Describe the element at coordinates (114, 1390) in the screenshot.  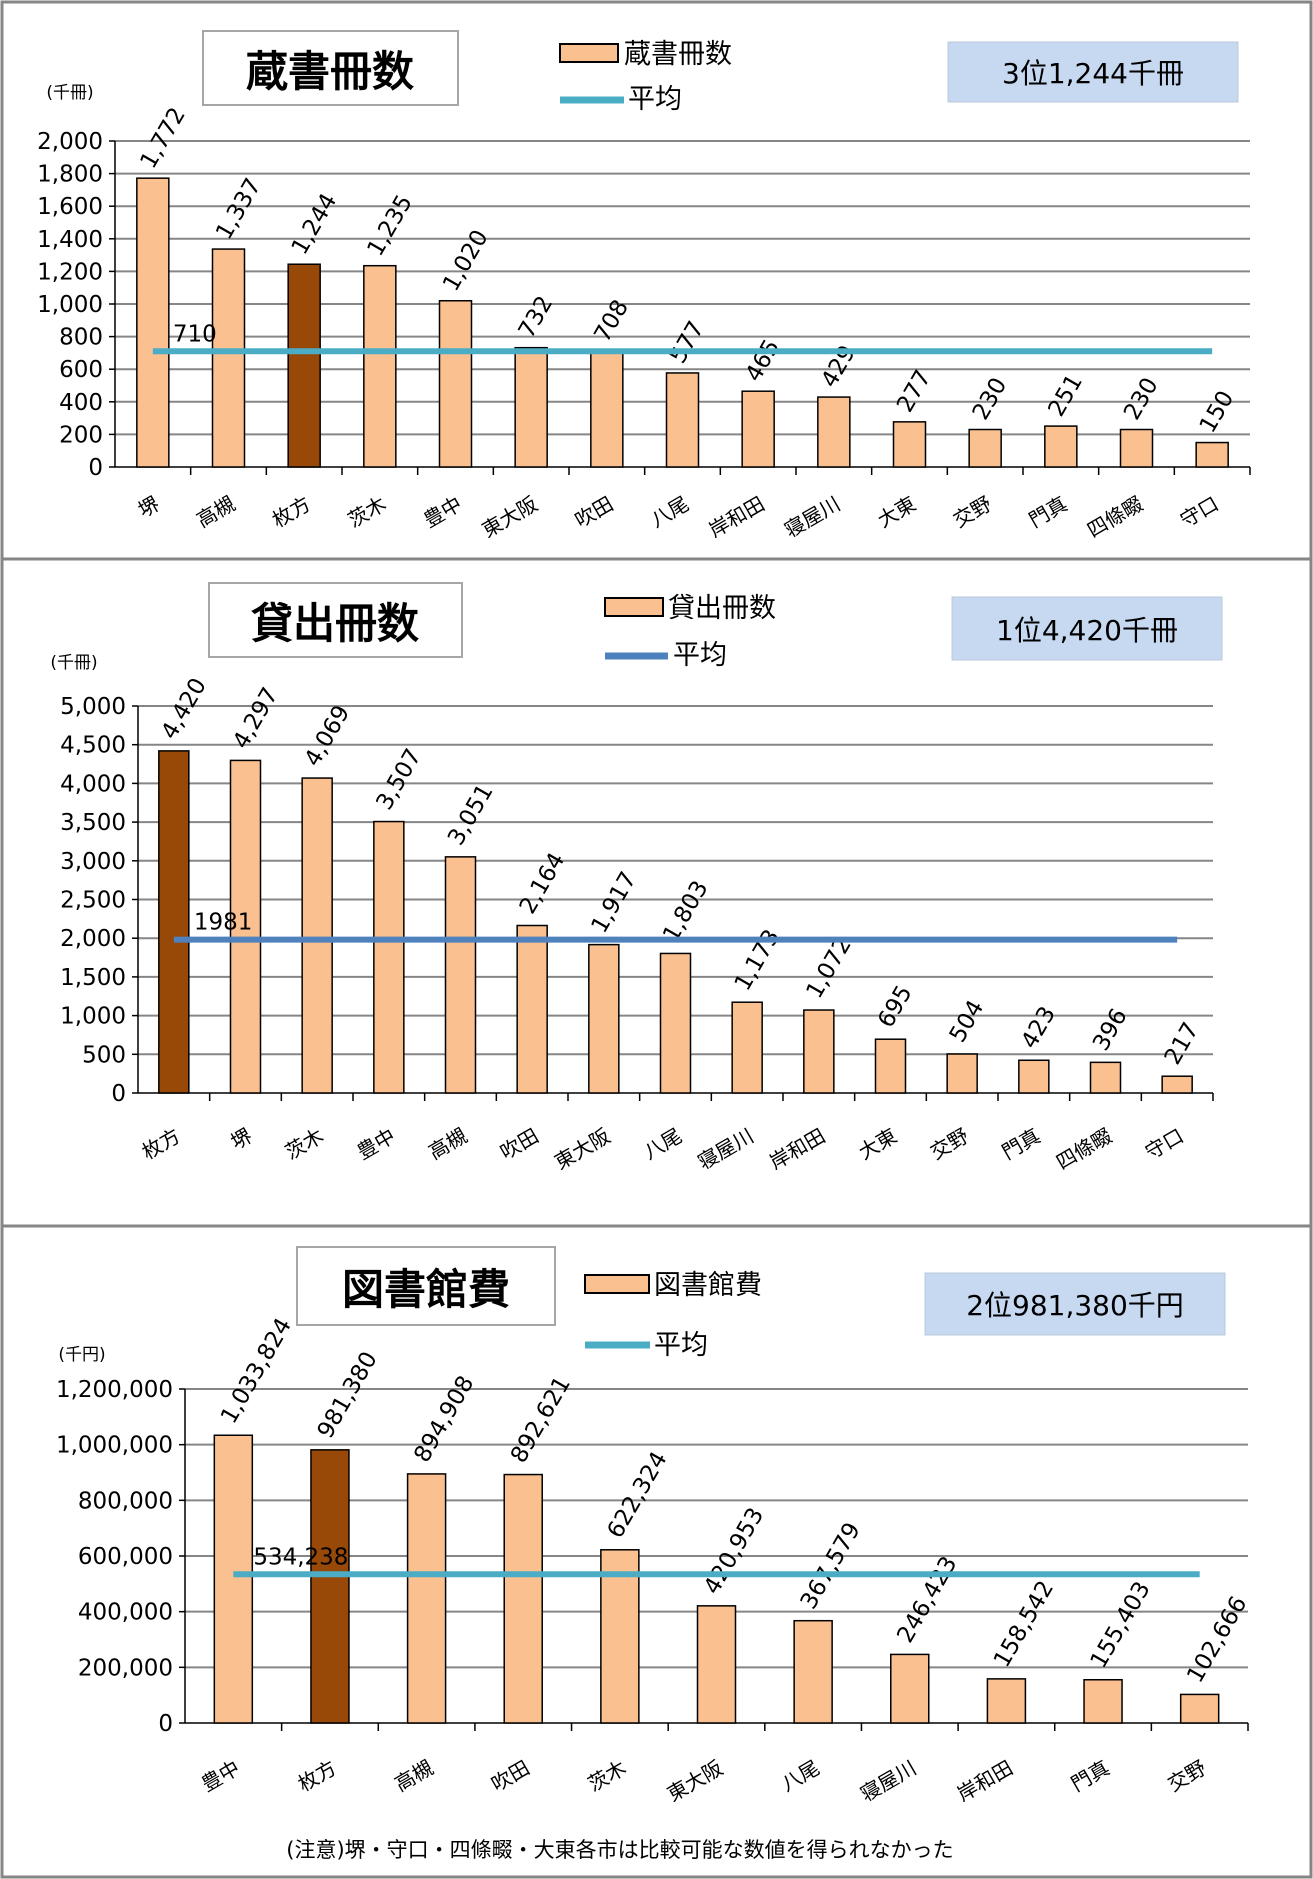
I see `y-tick-label: 1,200,000` at that location.